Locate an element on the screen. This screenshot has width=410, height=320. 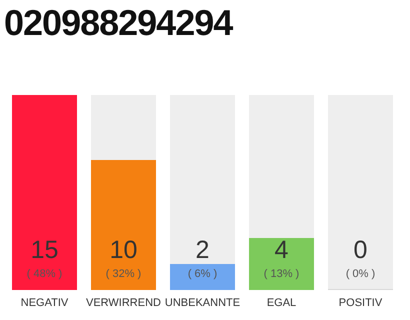
x-tick-label: EGAL is located at coordinates (281, 302).